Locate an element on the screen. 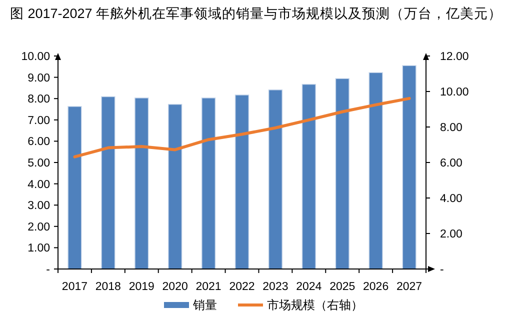 This screenshot has height=325, width=508. legend-label: 销量 is located at coordinates (204, 305).